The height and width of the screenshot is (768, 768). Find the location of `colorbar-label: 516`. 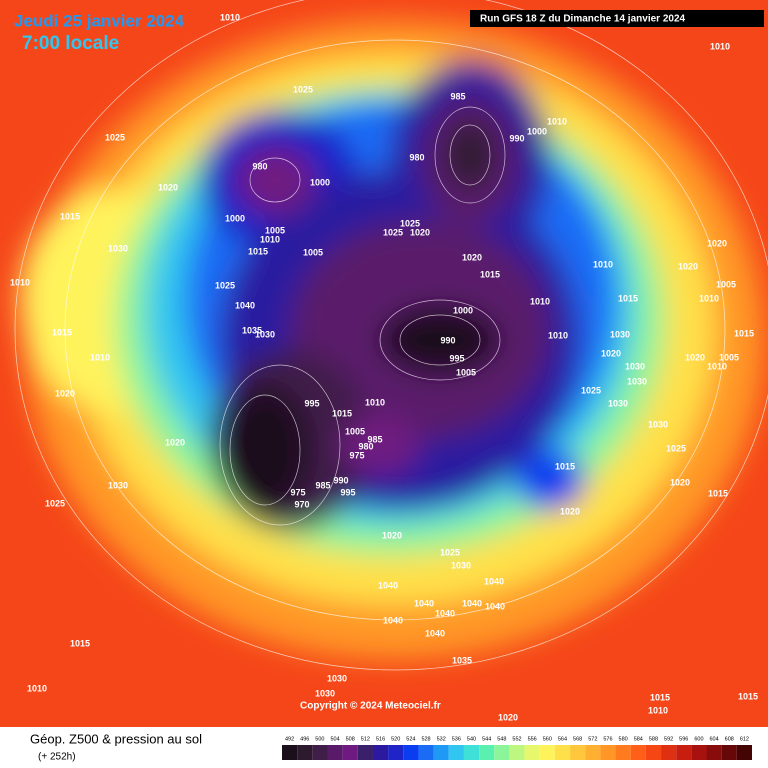

colorbar-label: 516 is located at coordinates (380, 739).